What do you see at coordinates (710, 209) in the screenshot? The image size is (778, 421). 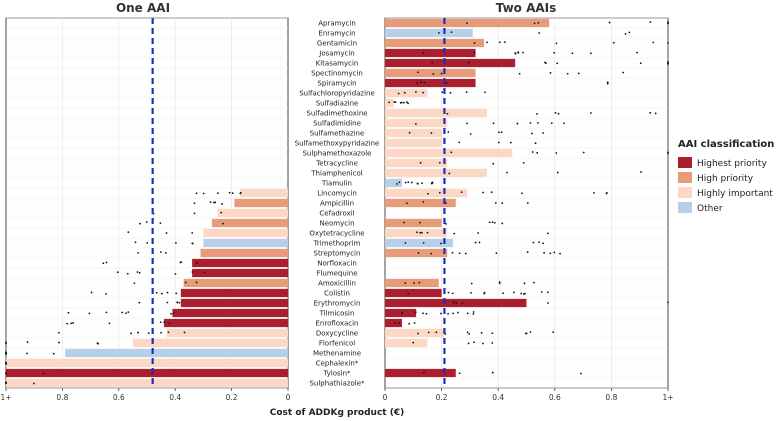 I see `legend-label-3: Other` at bounding box center [710, 209].